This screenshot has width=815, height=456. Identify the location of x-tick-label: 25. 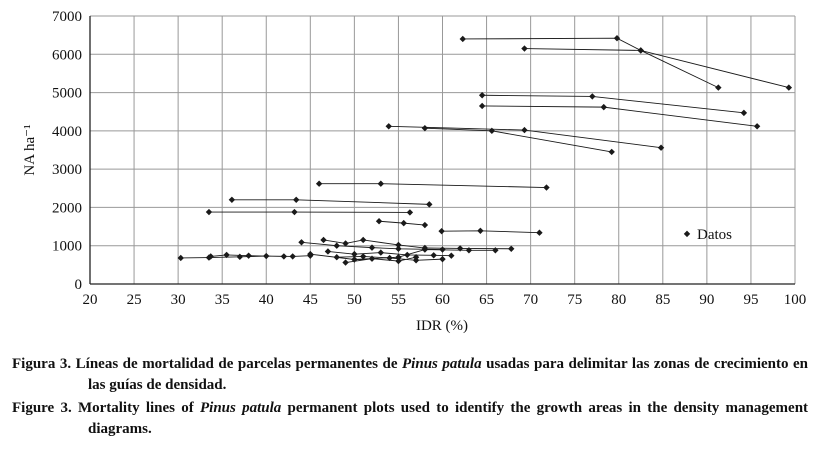
(134, 300).